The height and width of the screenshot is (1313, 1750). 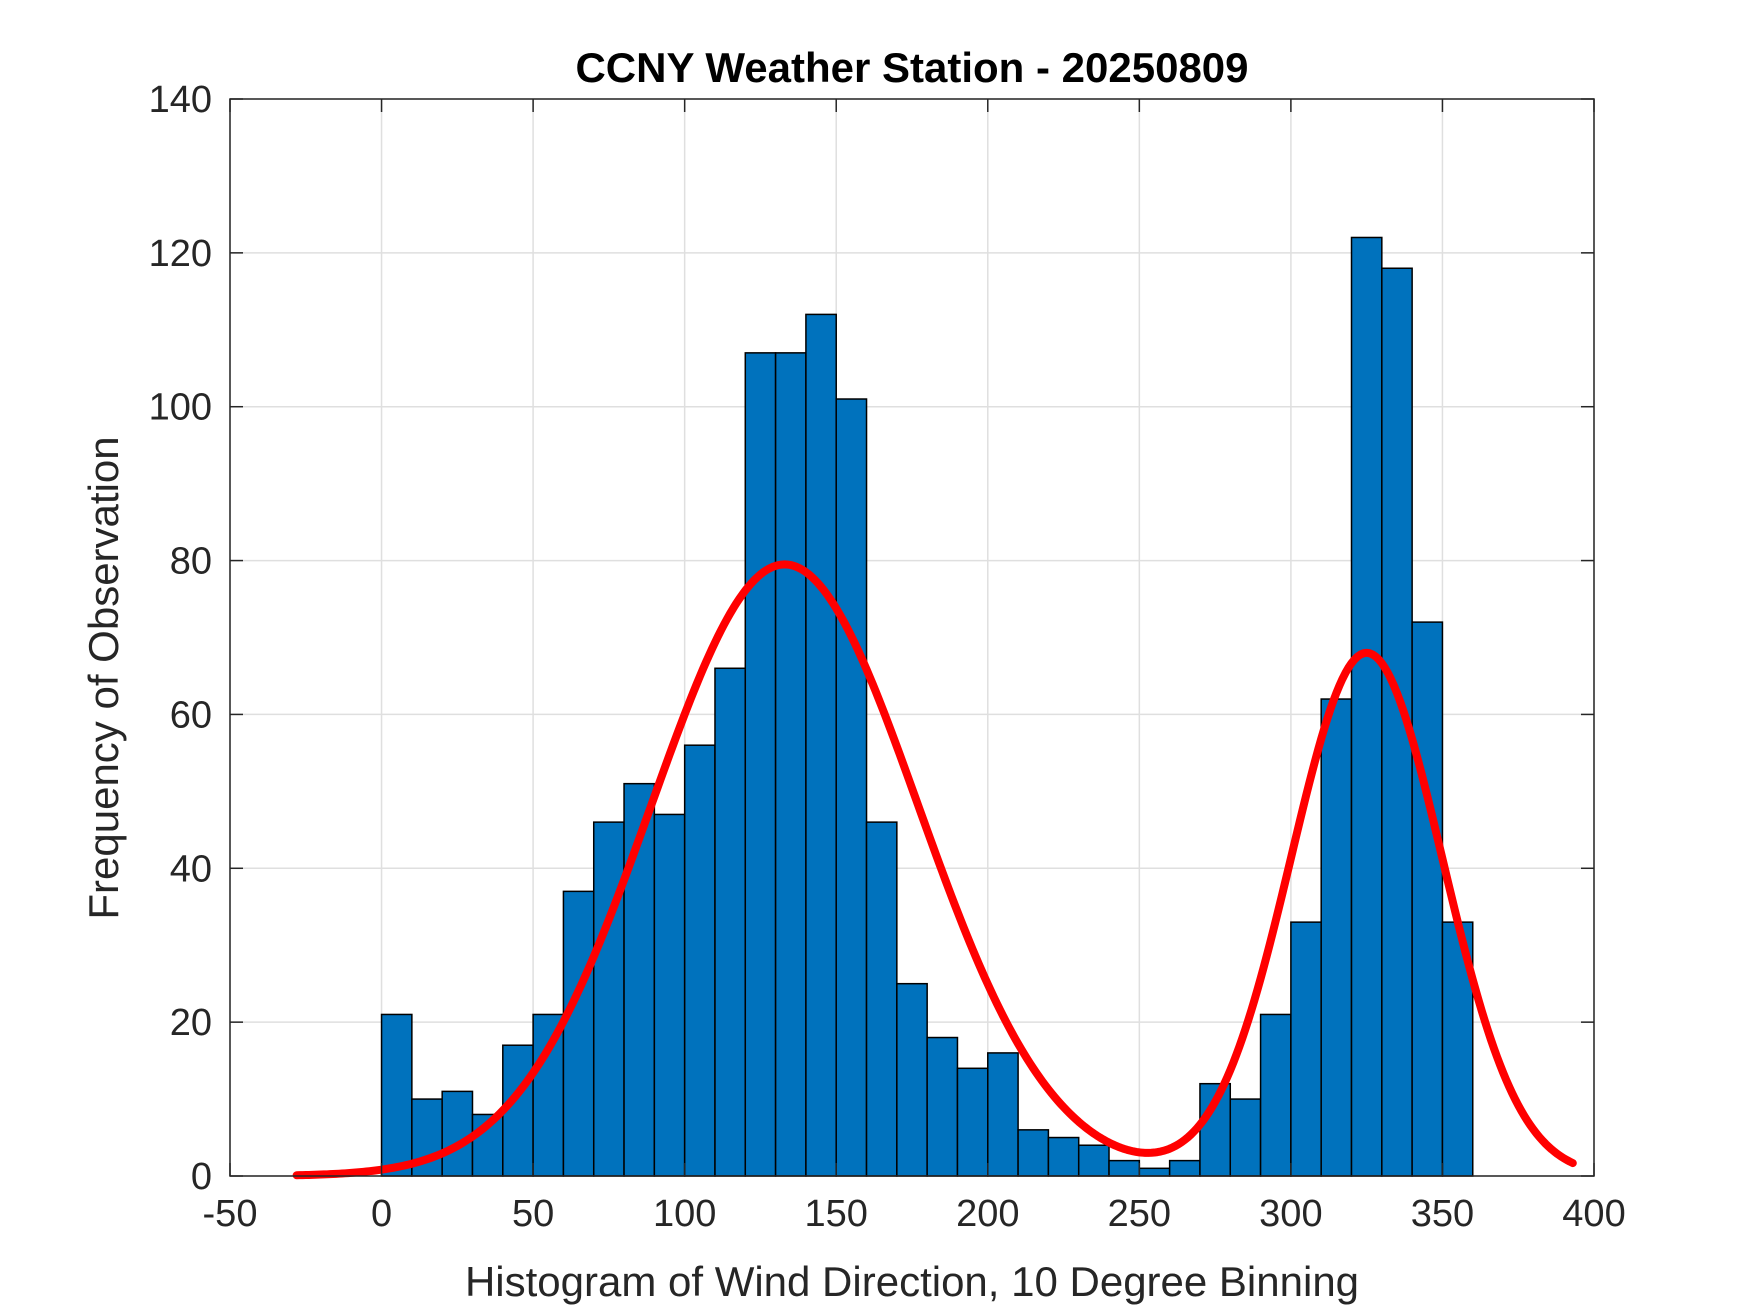 What do you see at coordinates (1593, 1214) in the screenshot?
I see `x-tick-label: 400` at bounding box center [1593, 1214].